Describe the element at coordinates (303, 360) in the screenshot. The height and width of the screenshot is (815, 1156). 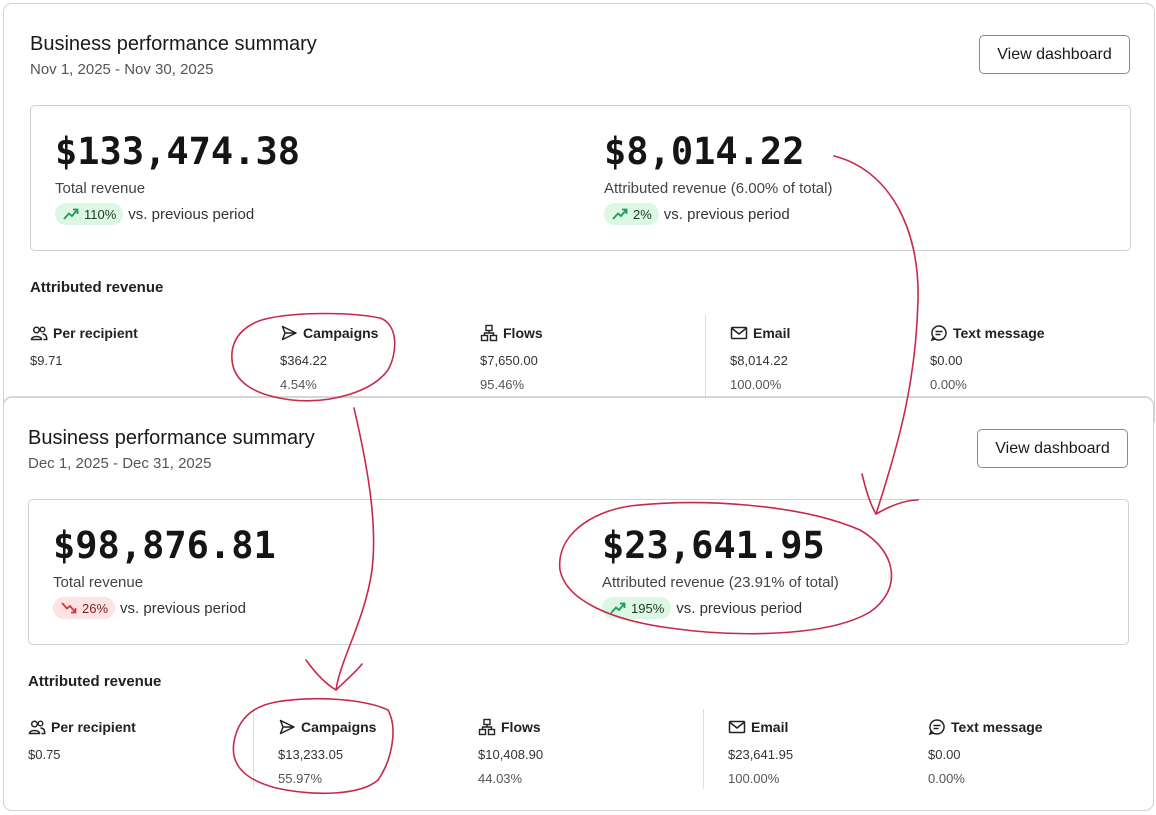
I see `breakdown-value: $364.22` at that location.